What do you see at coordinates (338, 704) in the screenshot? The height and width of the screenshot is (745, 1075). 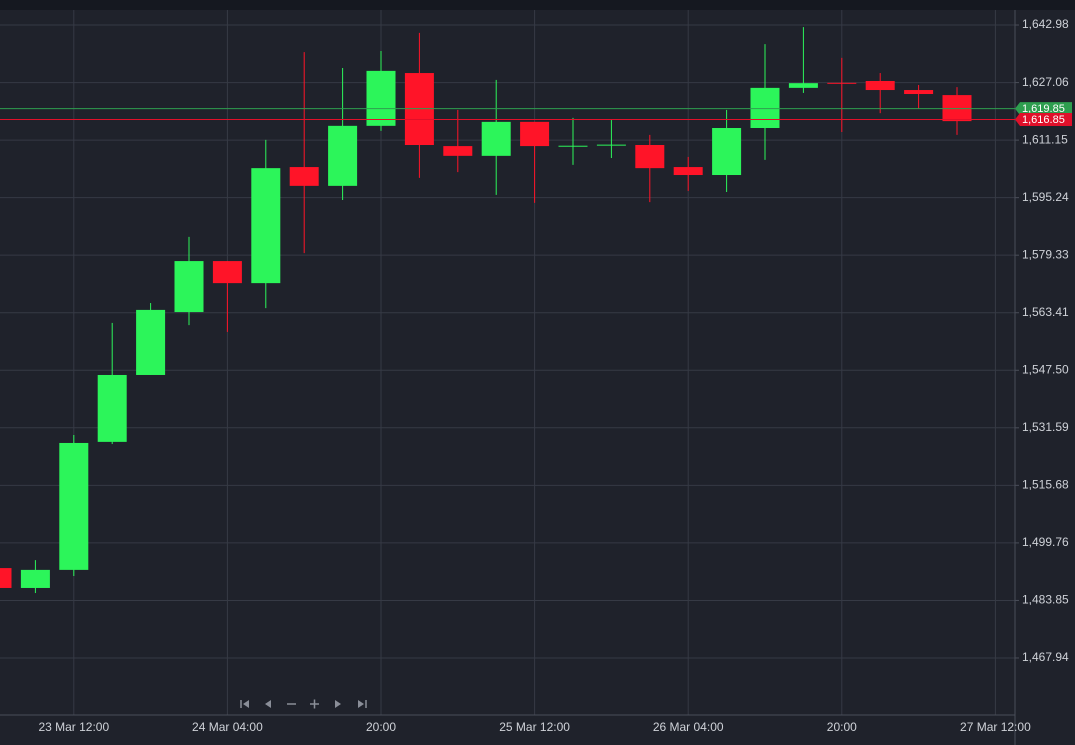 I see `nav-forward` at bounding box center [338, 704].